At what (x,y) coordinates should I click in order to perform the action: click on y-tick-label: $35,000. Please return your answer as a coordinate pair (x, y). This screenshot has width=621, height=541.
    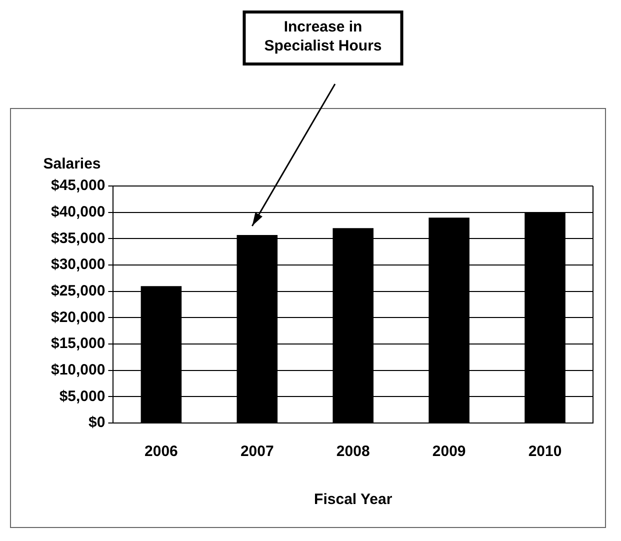
    Looking at the image, I should click on (78, 238).